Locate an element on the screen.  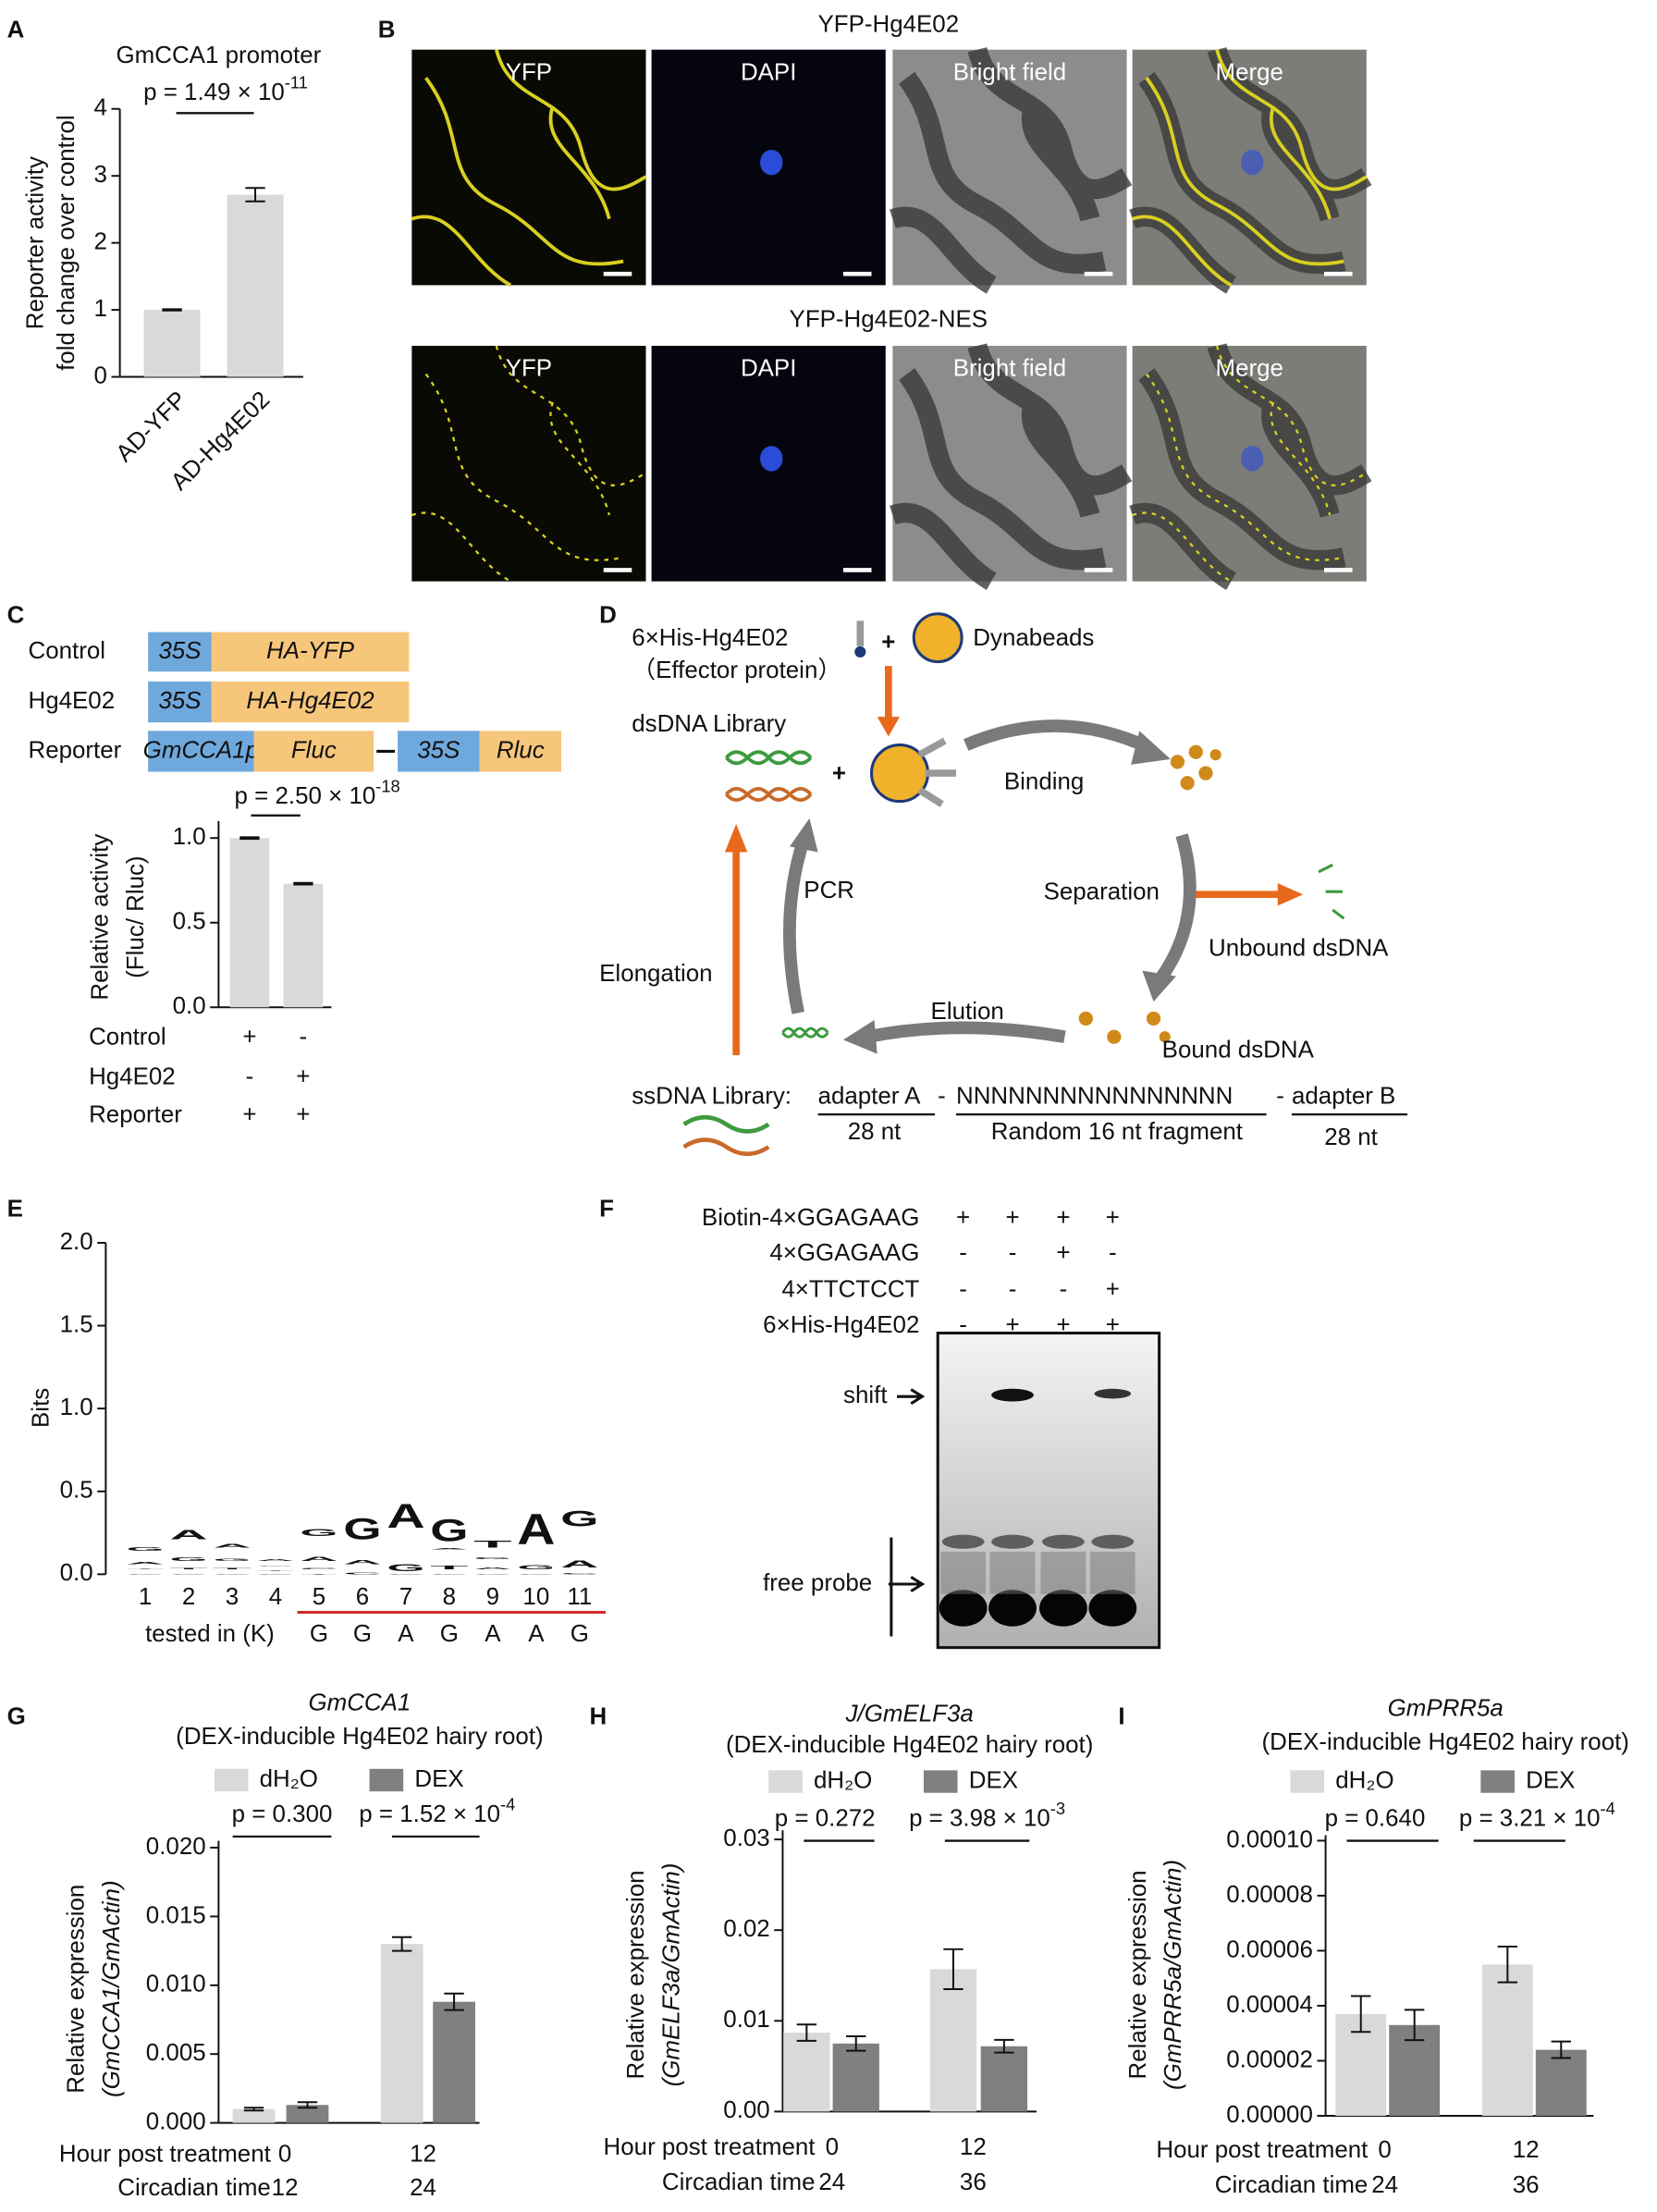
lane-row-label: 6×His-Hg4E02 is located at coordinates (841, 1325).